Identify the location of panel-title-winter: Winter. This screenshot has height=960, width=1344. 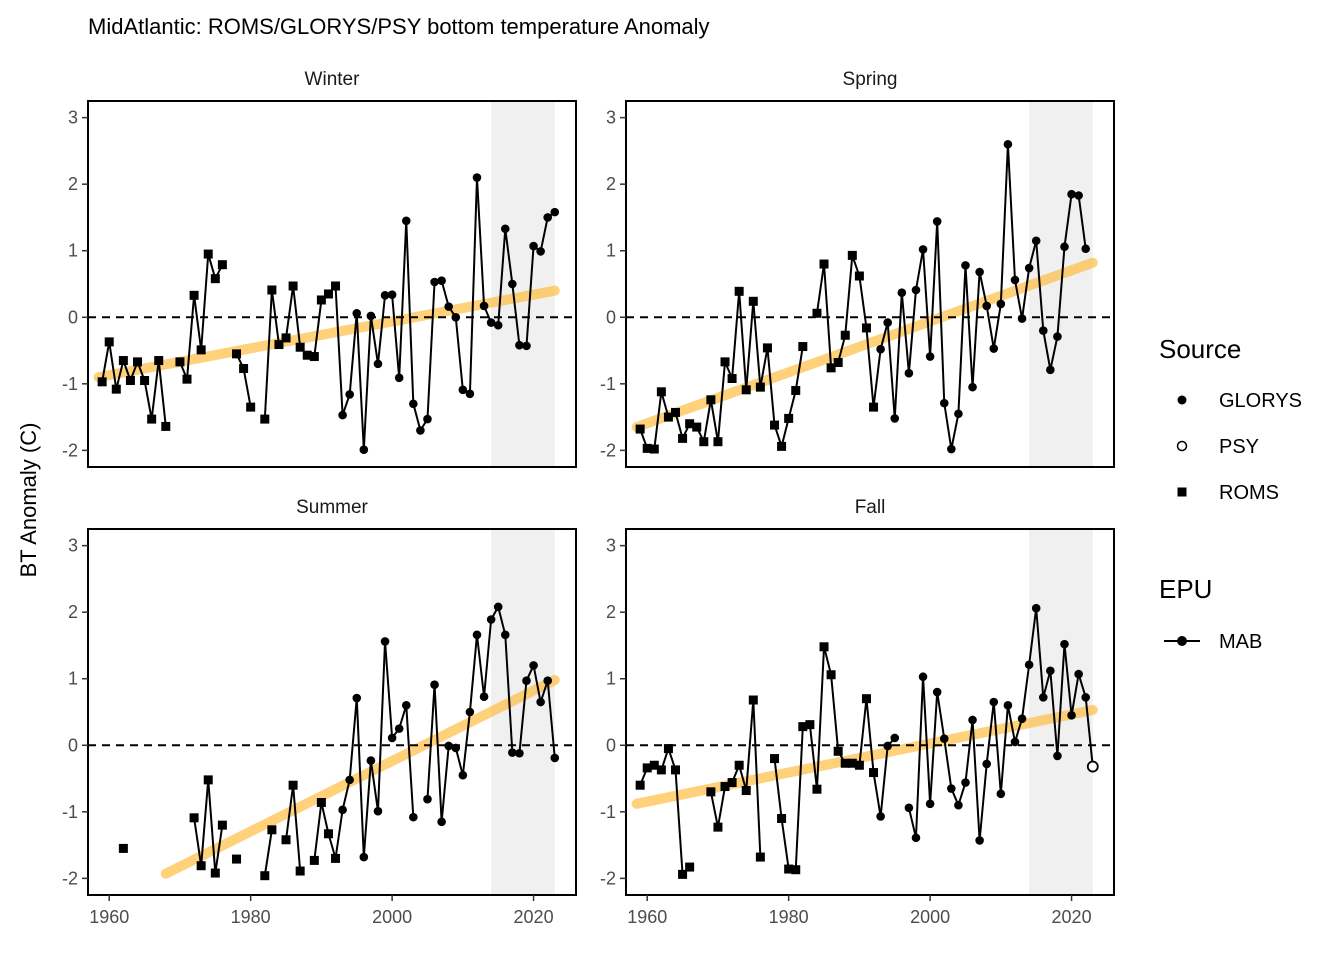
(333, 79).